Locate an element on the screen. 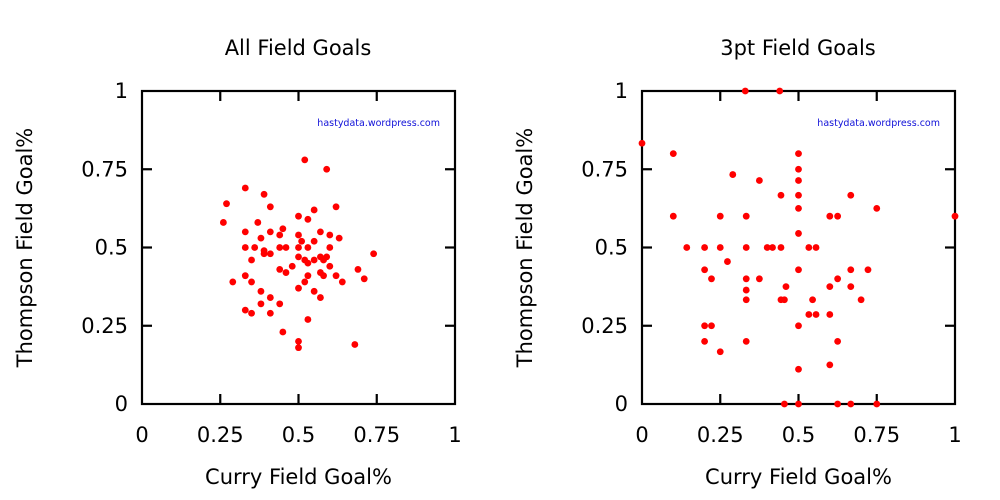 Image resolution: width=1000 pixels, height=500 pixels. x-tick-label: 1 is located at coordinates (454, 435).